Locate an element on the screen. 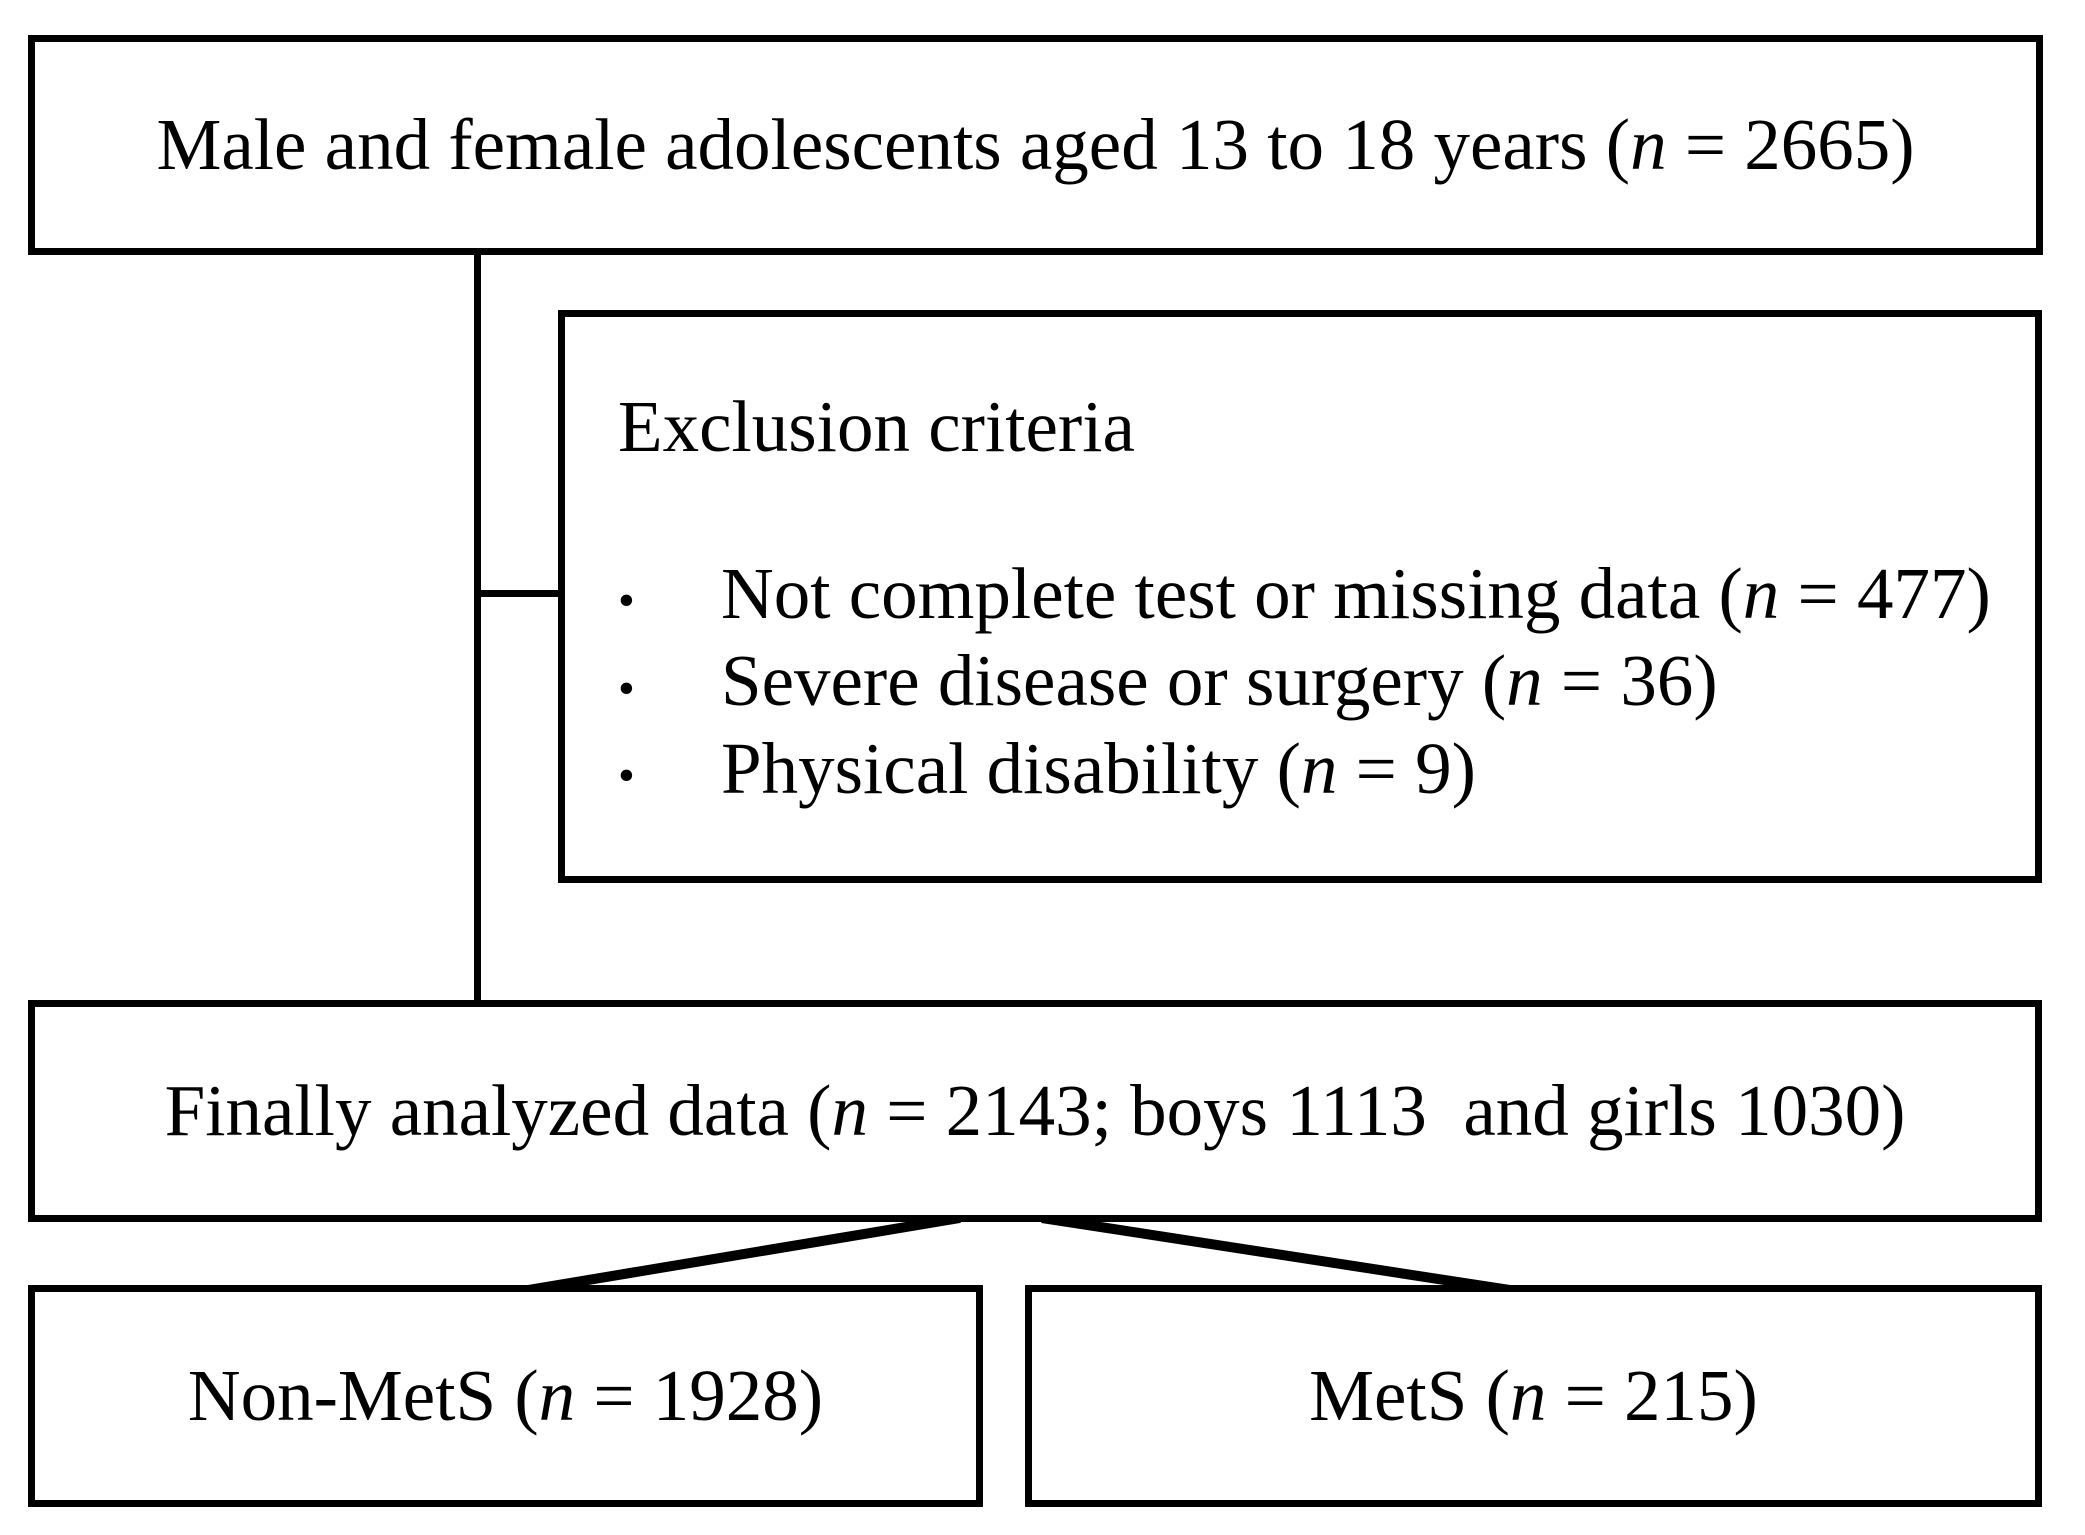 This screenshot has width=2085, height=1535. mets-box: MetS (n = 215) is located at coordinates (1533, 1396).